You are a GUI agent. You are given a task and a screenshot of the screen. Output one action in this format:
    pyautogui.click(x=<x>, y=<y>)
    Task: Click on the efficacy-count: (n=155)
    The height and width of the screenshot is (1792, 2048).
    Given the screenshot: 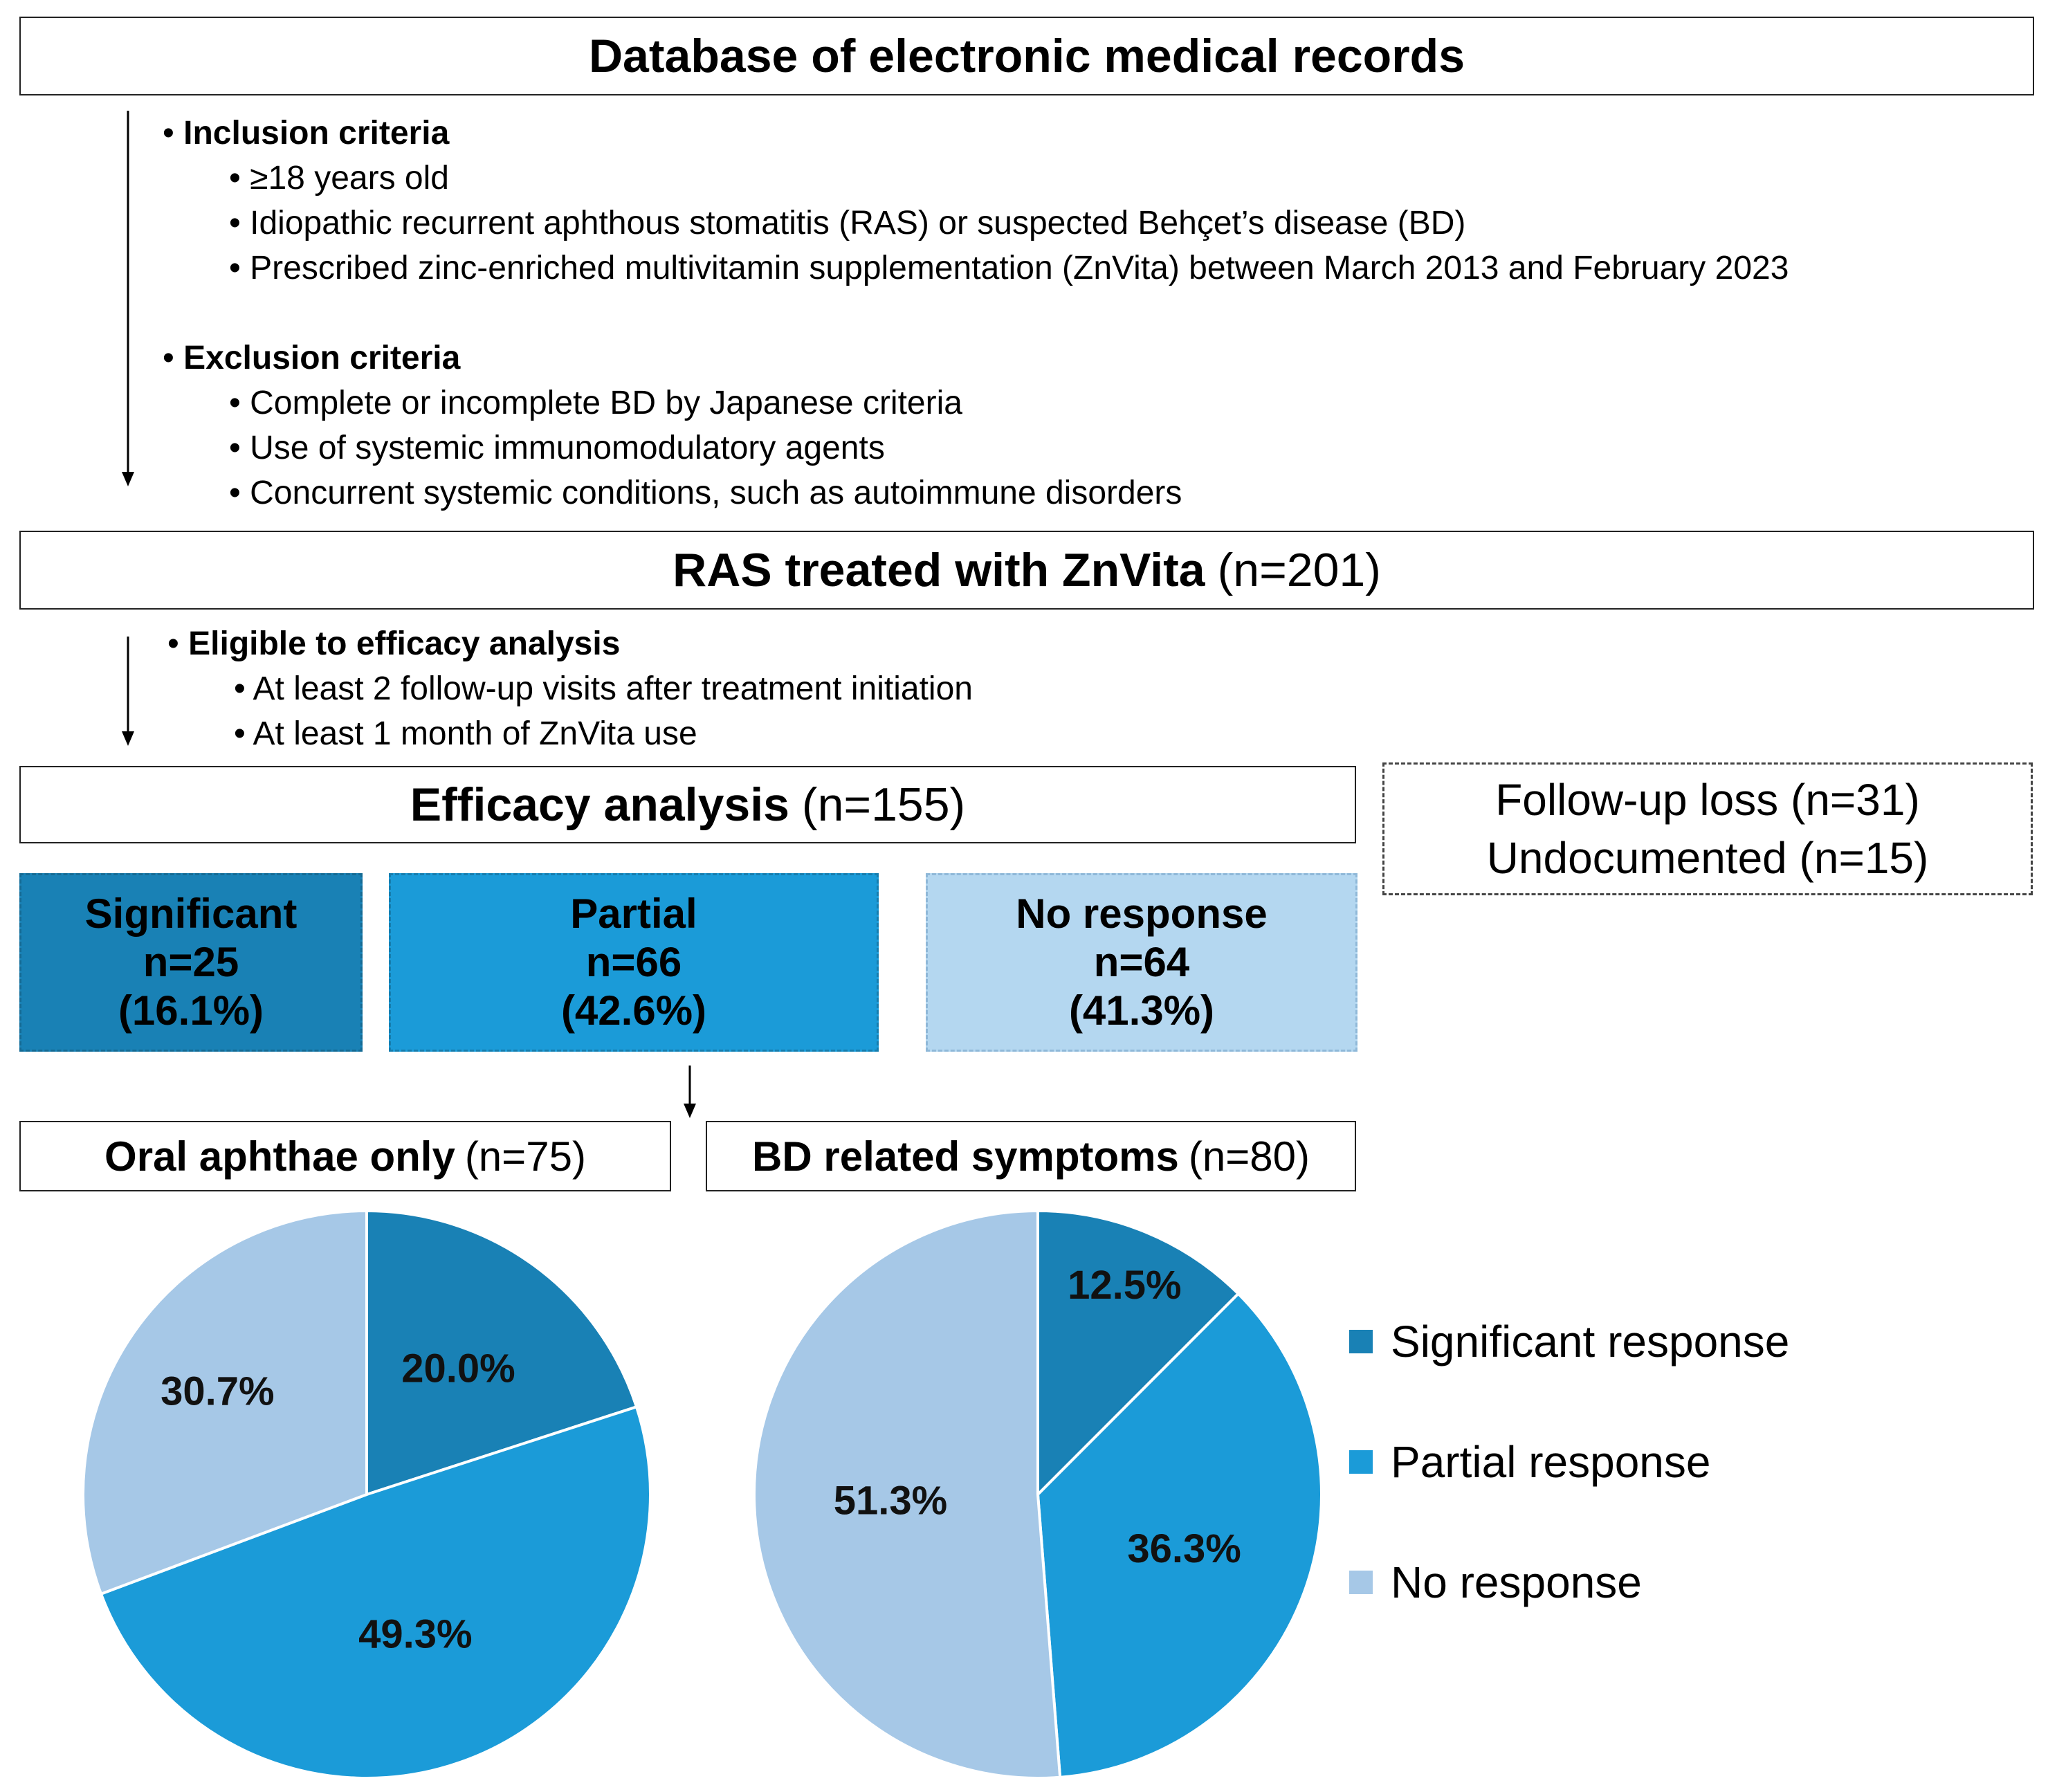 What is the action you would take?
    pyautogui.click(x=883, y=804)
    